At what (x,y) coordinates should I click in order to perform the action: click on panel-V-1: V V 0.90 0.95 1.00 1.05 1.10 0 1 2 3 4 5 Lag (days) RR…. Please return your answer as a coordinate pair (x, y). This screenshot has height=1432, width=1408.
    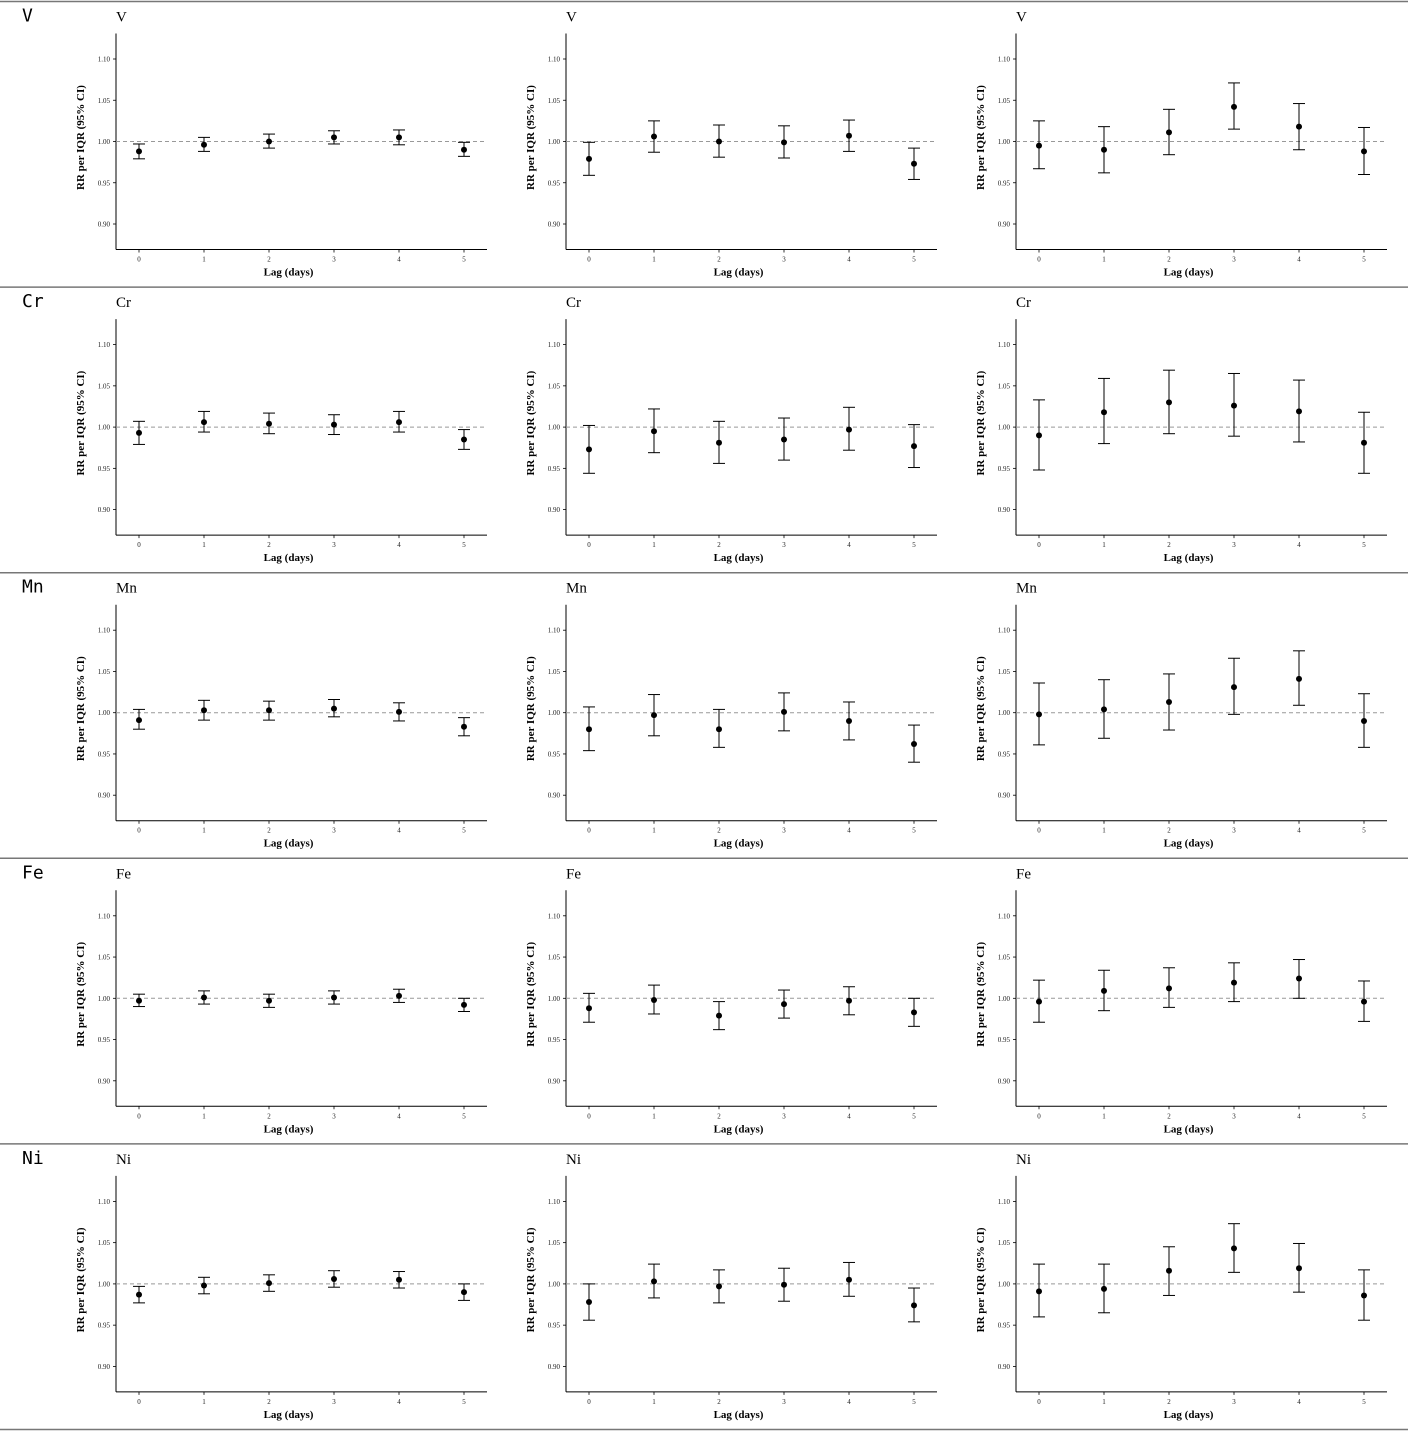
    Looking at the image, I should click on (254, 142).